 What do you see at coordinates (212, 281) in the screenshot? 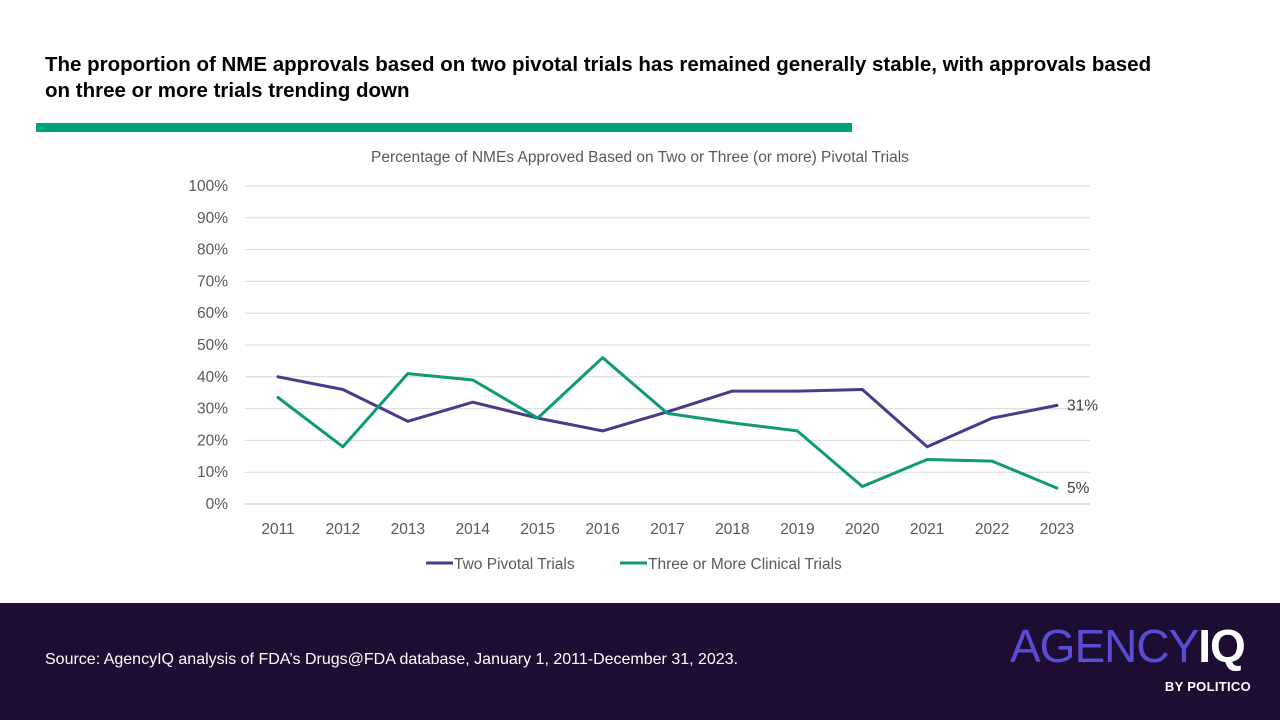
I see `y-tick-label: 70%` at bounding box center [212, 281].